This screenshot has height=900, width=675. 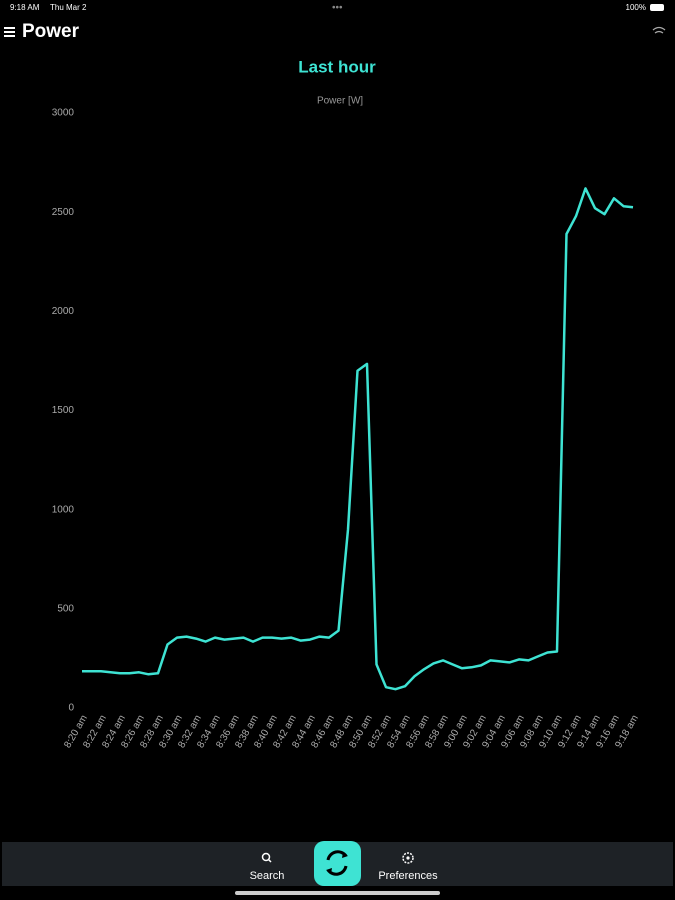 What do you see at coordinates (9, 32) in the screenshot?
I see `menu-icon` at bounding box center [9, 32].